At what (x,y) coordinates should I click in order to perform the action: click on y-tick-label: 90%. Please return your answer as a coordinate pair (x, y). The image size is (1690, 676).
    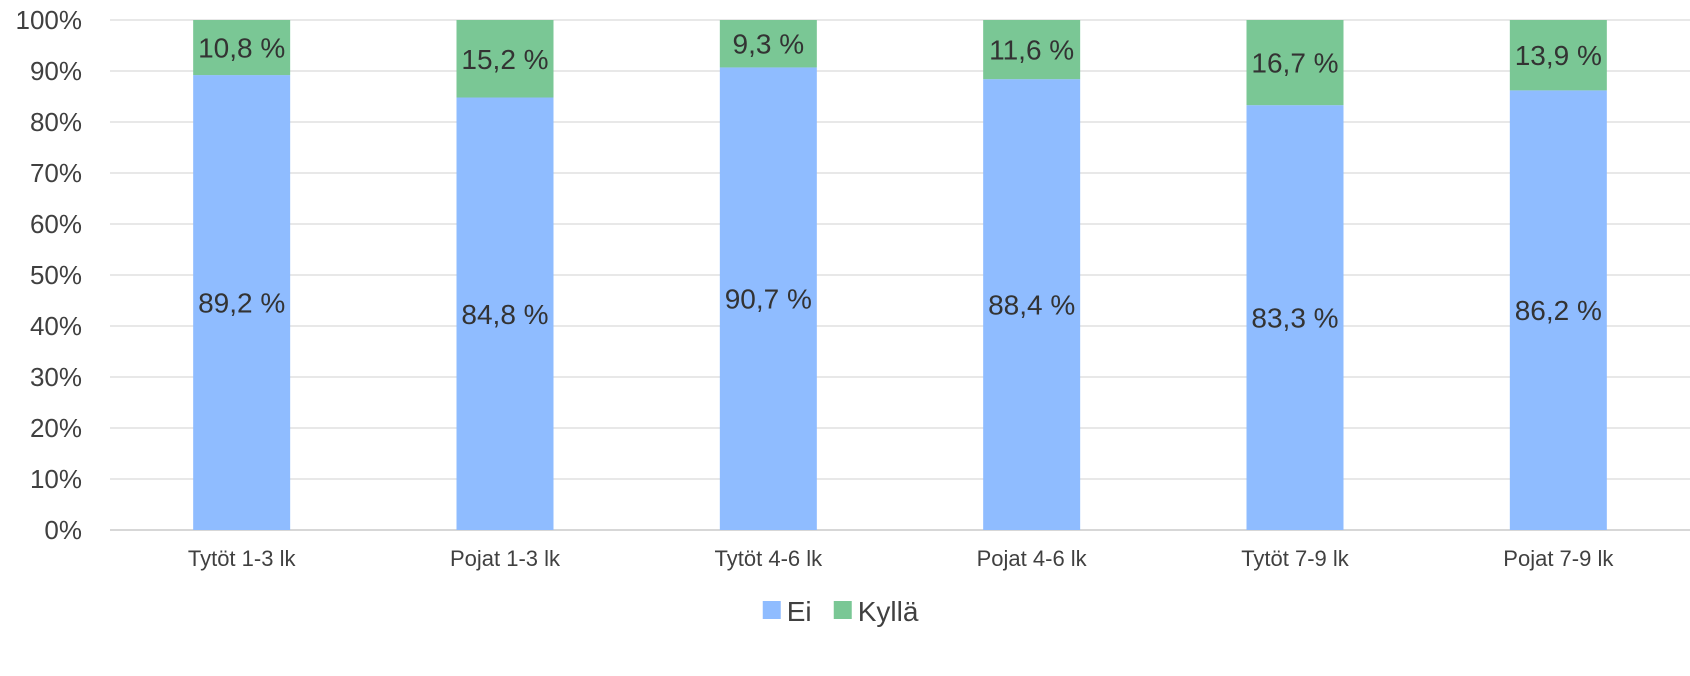
    Looking at the image, I should click on (56, 71).